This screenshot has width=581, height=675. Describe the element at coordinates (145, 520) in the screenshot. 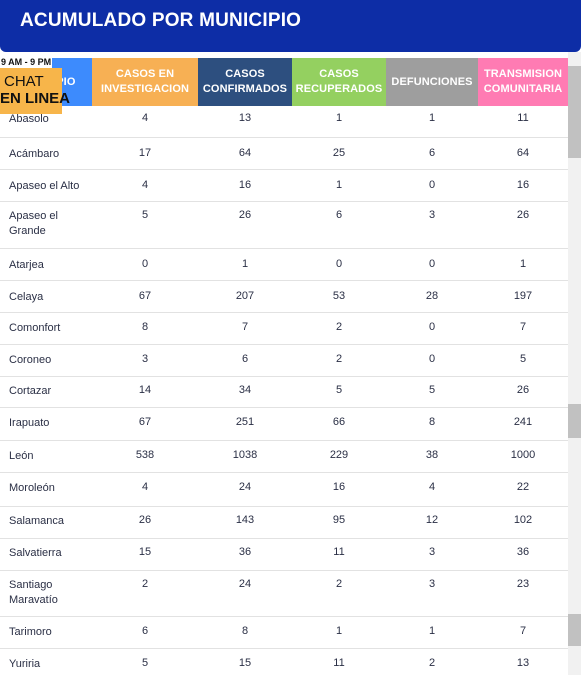

I see `cell-investigacion: 26` at that location.